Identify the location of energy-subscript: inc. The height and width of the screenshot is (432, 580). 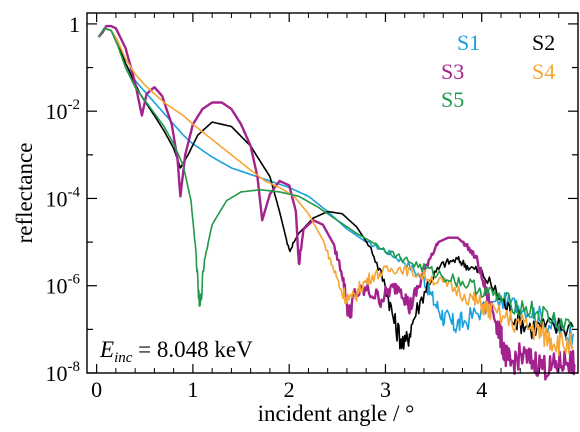
(123, 358).